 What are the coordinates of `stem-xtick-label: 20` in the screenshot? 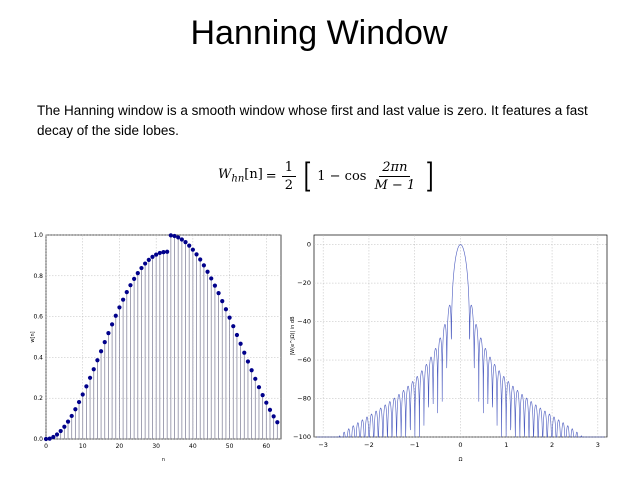 It's located at (120, 446).